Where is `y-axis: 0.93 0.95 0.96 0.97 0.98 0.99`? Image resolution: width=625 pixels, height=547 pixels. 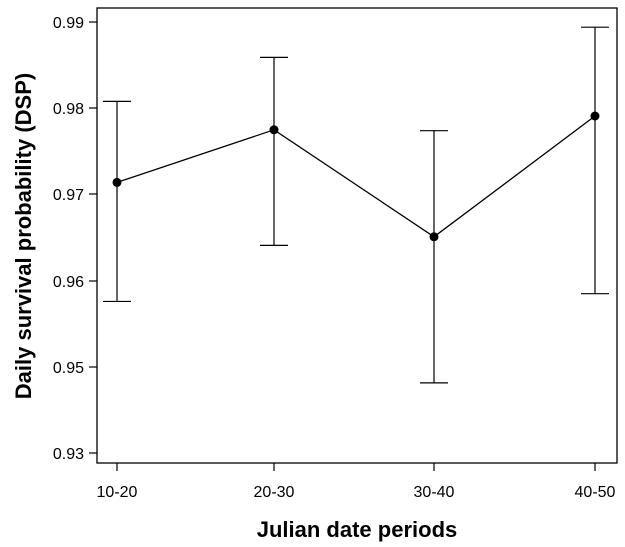 y-axis: 0.93 0.95 0.96 0.97 0.98 0.99 is located at coordinates (75, 239).